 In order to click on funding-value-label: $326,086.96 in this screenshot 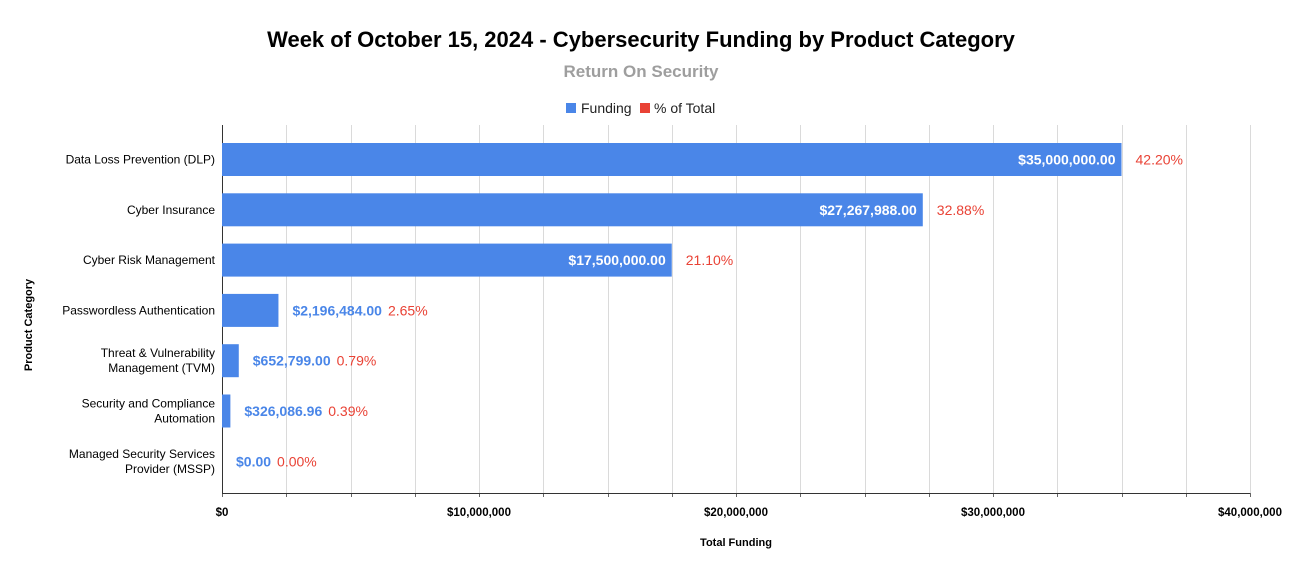, I will do `click(283, 411)`.